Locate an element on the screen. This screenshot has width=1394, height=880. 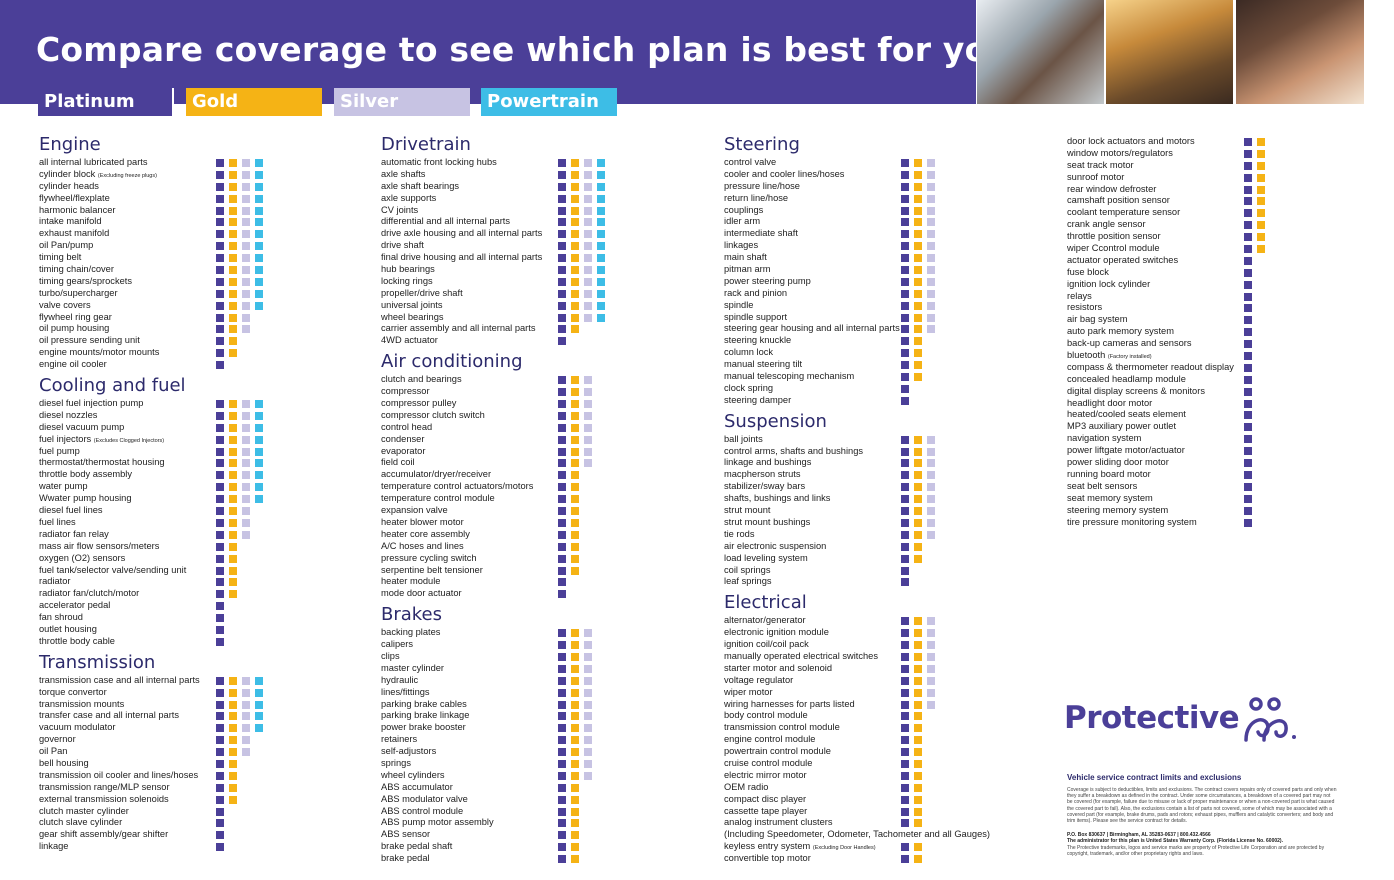
coverage-row: external transmission solenoids is located at coordinates (138, 799).